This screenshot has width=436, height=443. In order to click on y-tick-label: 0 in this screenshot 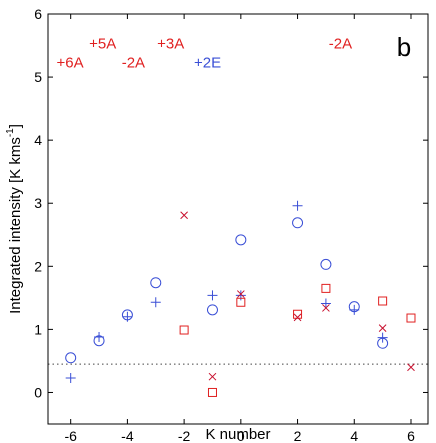, I will do `click(38, 392)`.